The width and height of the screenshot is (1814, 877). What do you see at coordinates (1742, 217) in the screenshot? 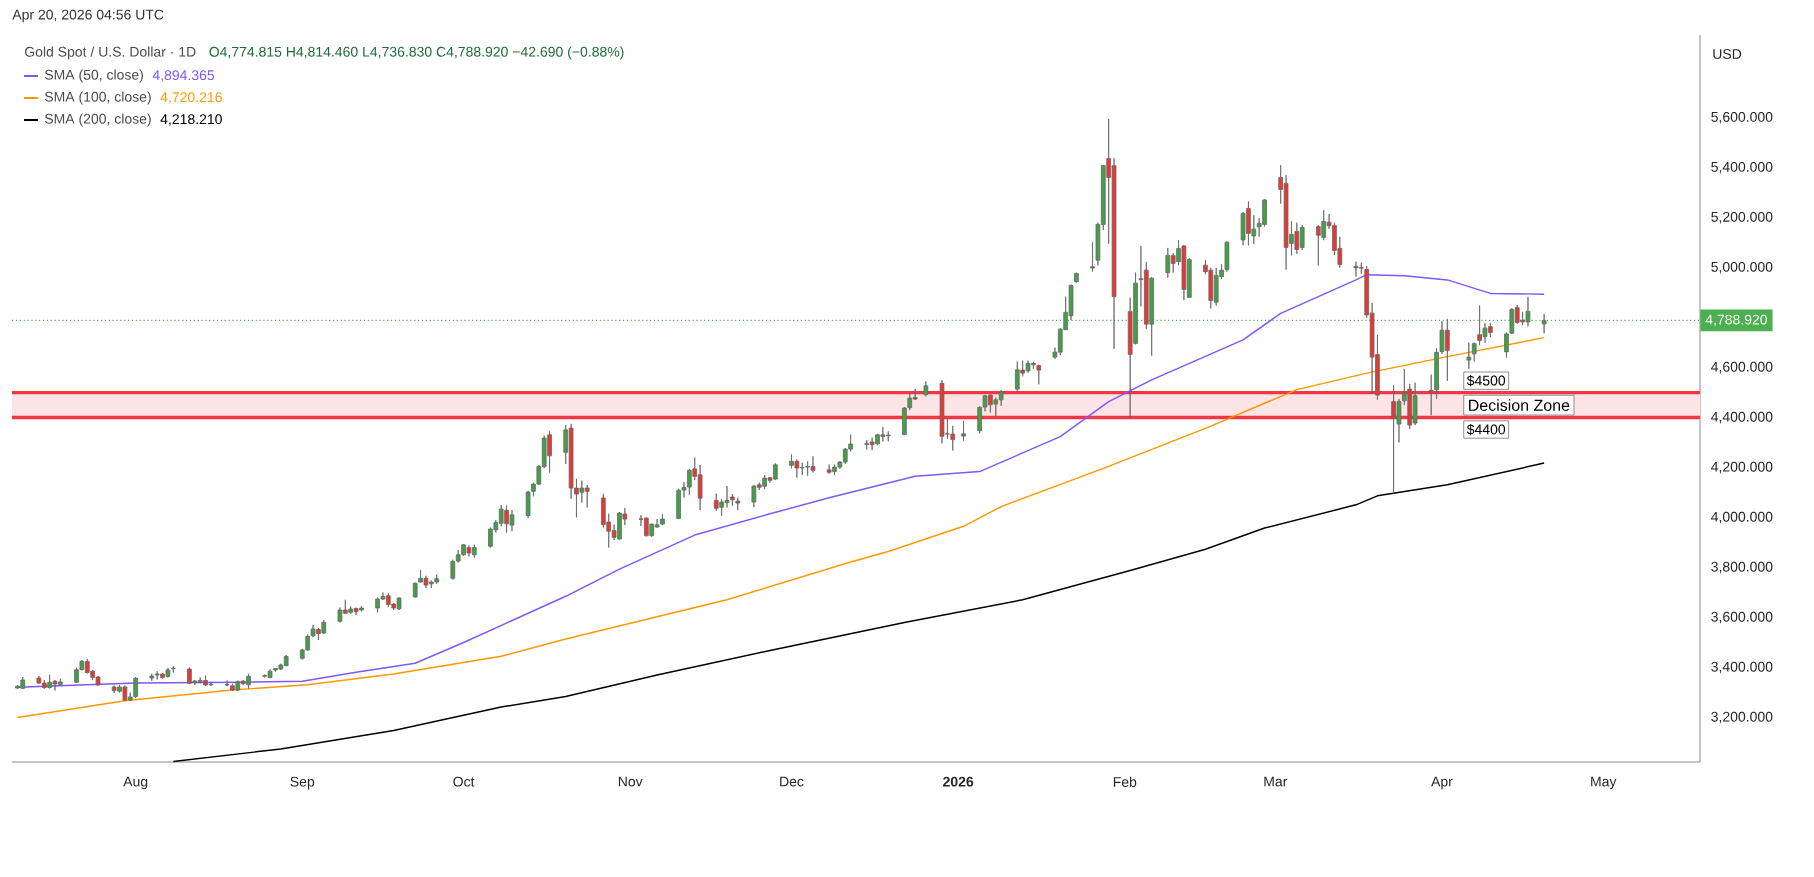
I see `y-tick-label: 5,200.000` at bounding box center [1742, 217].